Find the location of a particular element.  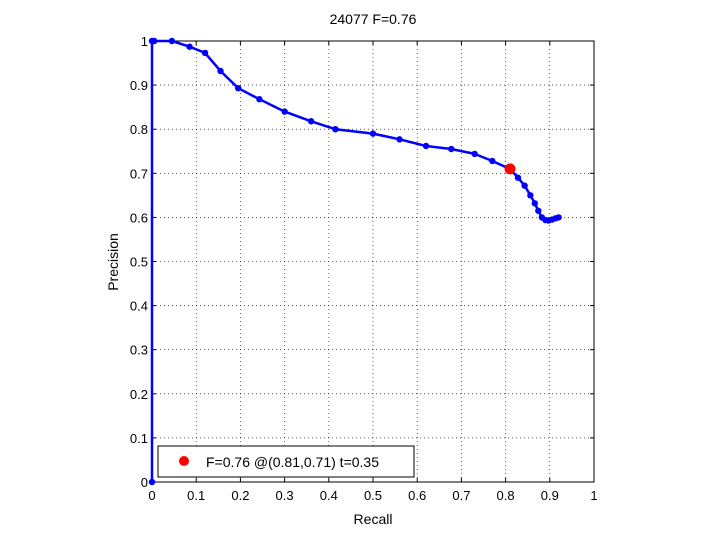

best-f-point is located at coordinates (510, 169).